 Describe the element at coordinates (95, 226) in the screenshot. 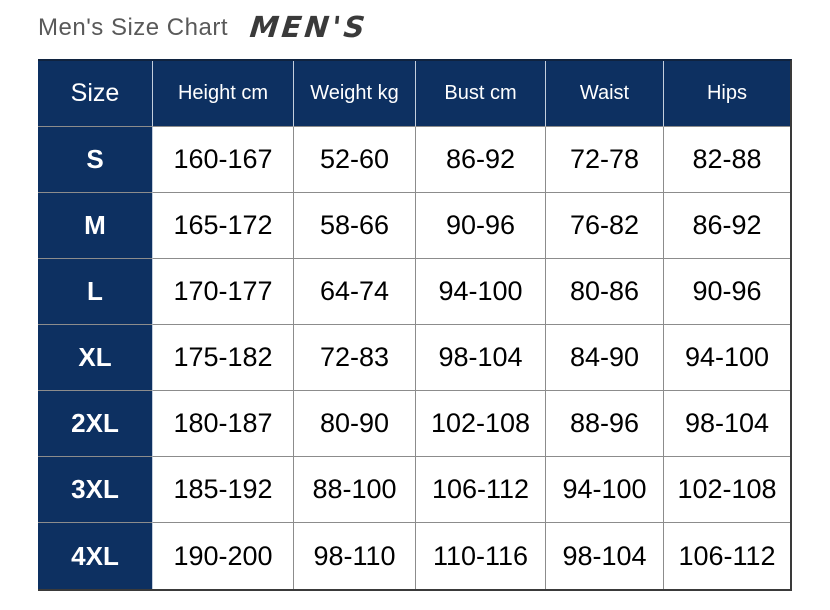

I see `size-label-m: M` at that location.